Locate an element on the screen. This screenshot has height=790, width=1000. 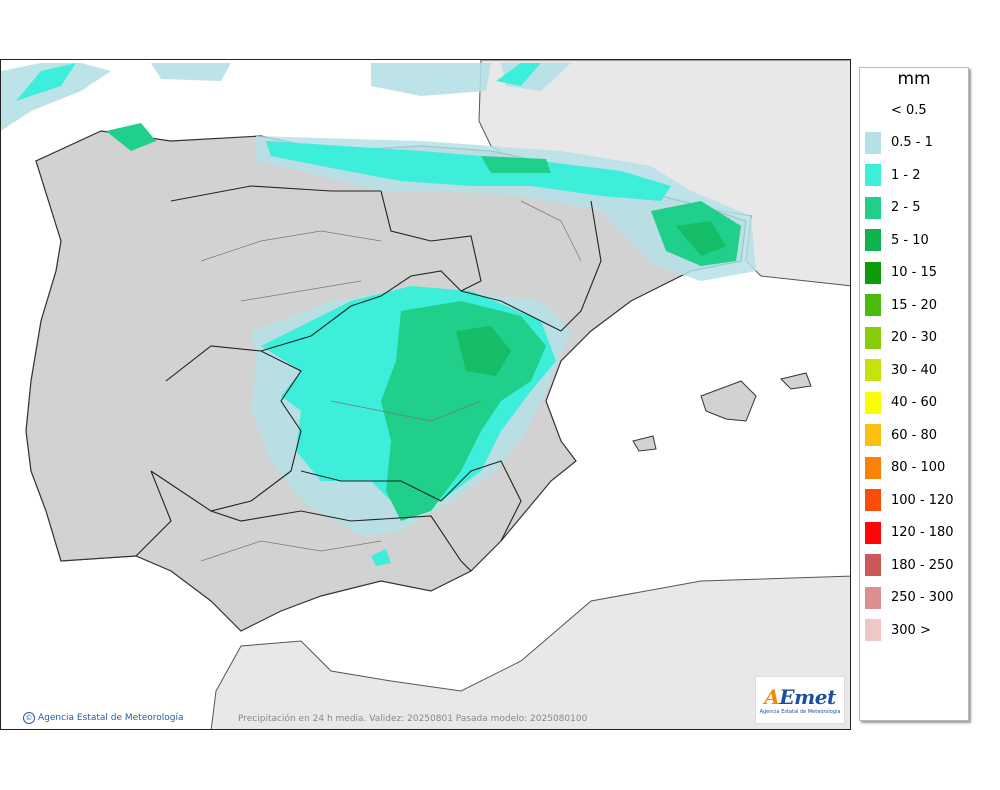
legend-item: 30 - 40 is located at coordinates (901, 370).